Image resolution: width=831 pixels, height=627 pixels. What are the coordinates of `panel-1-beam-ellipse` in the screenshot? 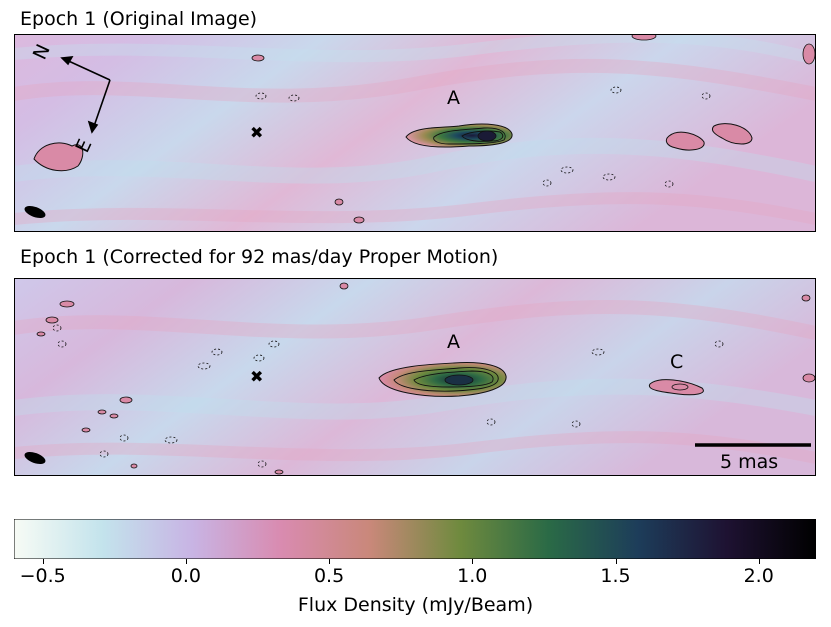 It's located at (35, 212).